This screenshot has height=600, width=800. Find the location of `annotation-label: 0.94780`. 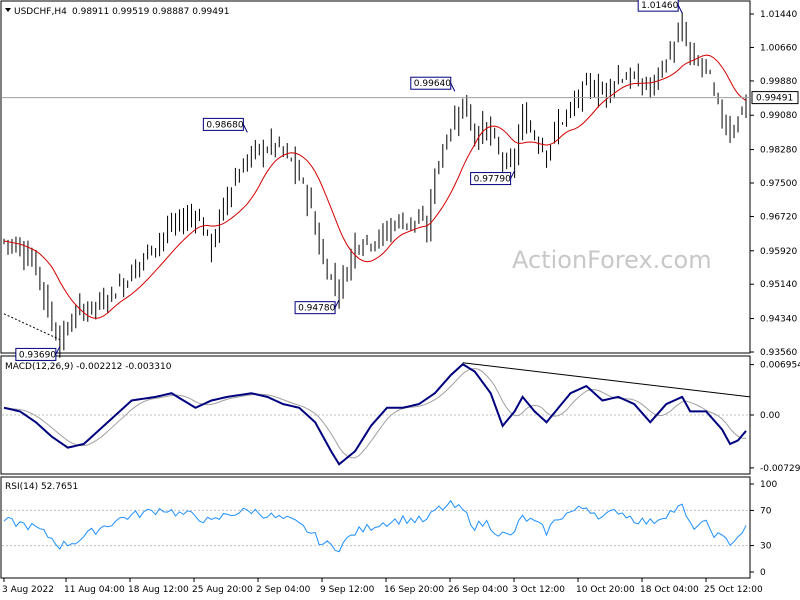

annotation-label: 0.94780 is located at coordinates (316, 309).